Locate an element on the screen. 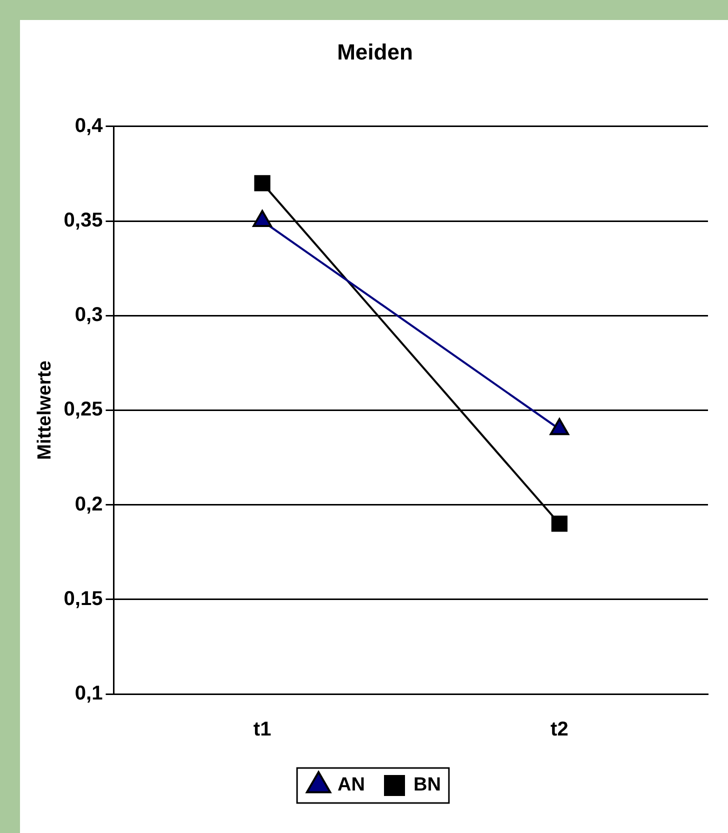 This screenshot has height=833, width=728. y-tick-label: 0,2 is located at coordinates (88, 504).